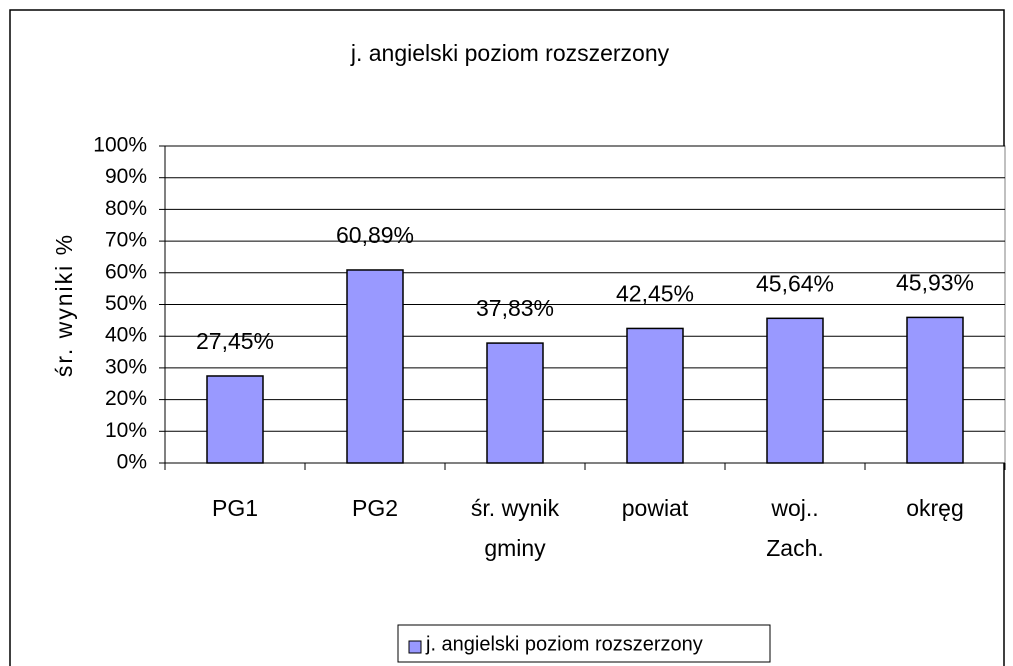 The height and width of the screenshot is (666, 1013). I want to click on x-tick-label: PG2, so click(375, 508).